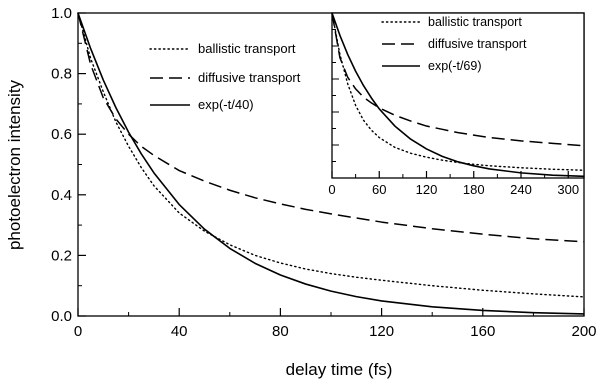  Describe the element at coordinates (381, 331) in the screenshot. I see `x-tick-label: 120` at that location.